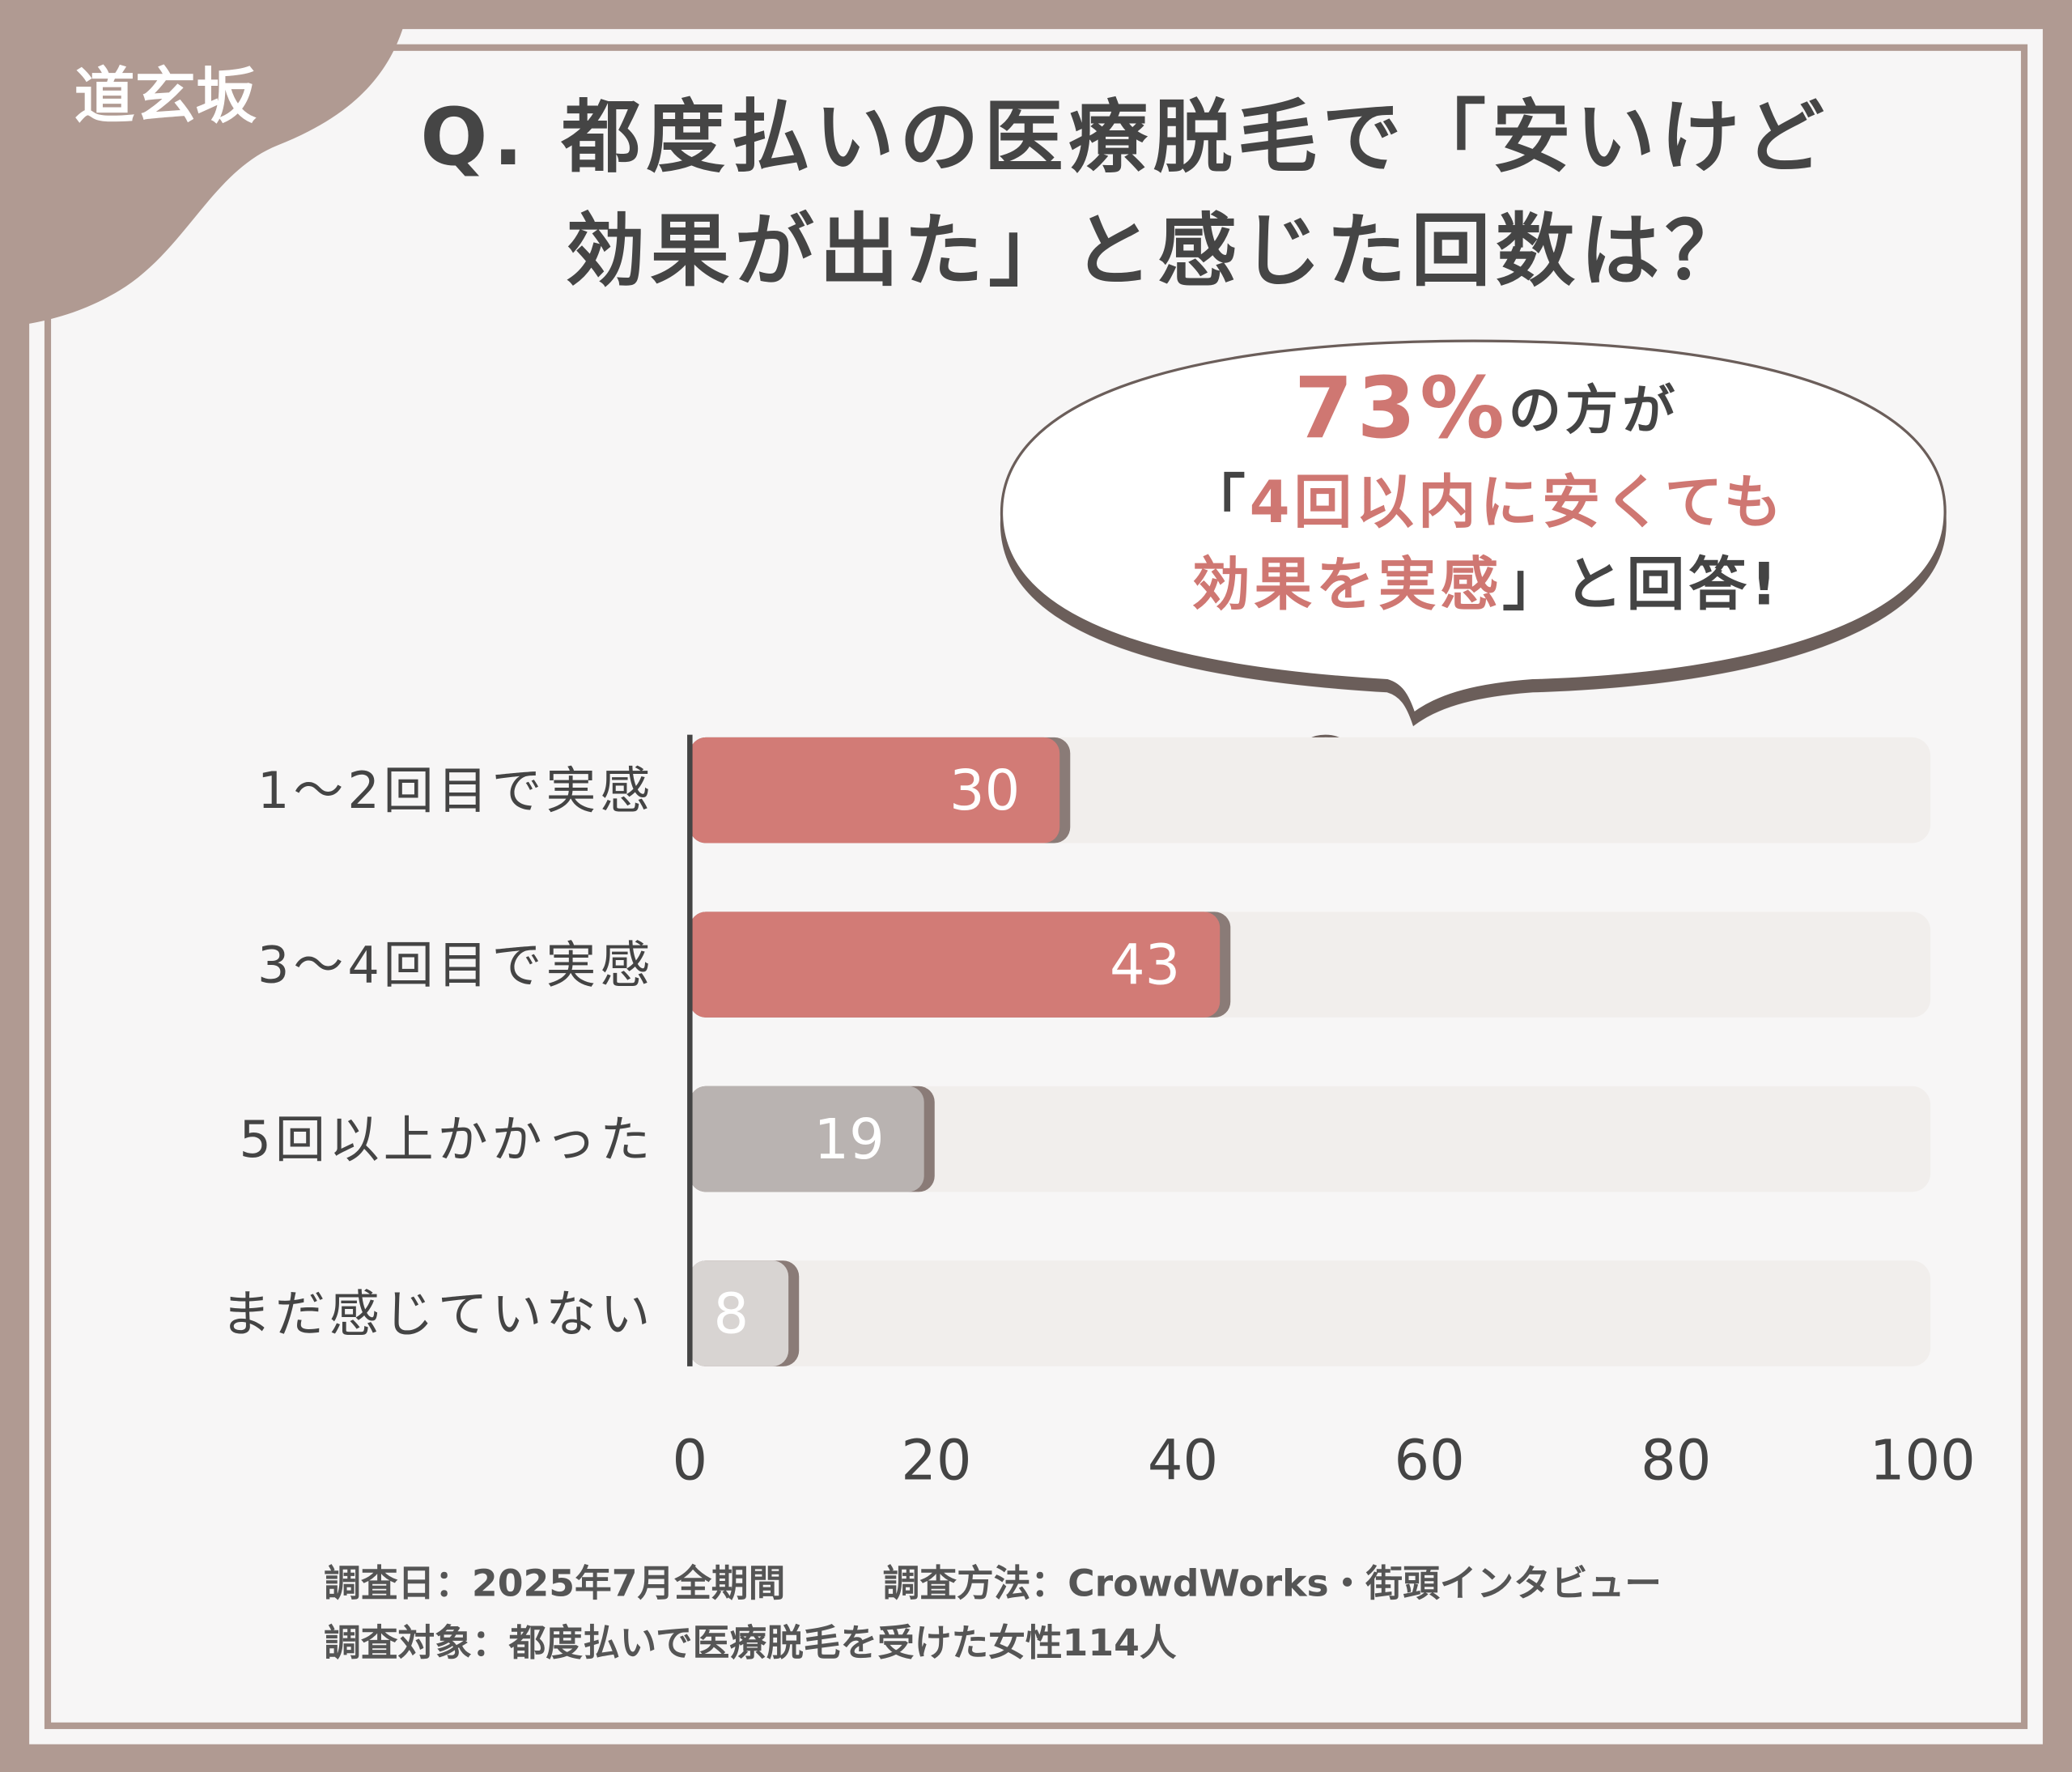 Image resolution: width=2072 pixels, height=1772 pixels. Describe the element at coordinates (1218, 502) in the screenshot. I see `callout-segment: 「` at that location.